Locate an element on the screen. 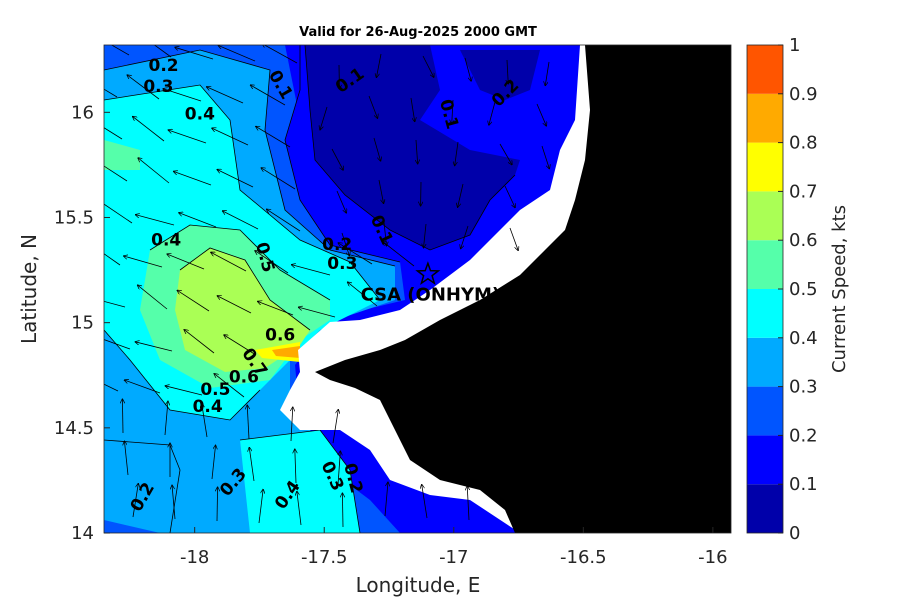  colorbar-tick-label: 0 is located at coordinates (794, 533).